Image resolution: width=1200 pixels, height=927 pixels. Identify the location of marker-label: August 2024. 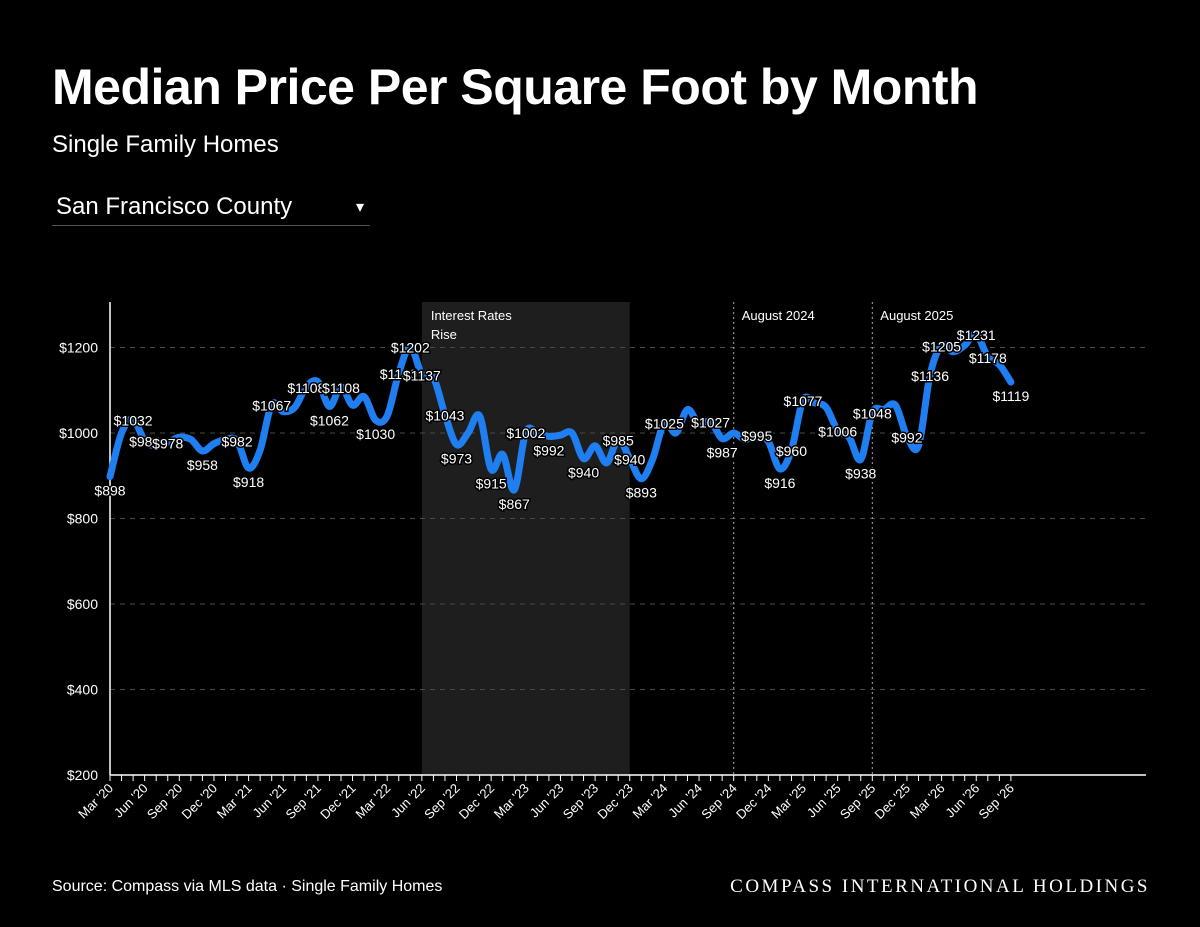
(778, 315).